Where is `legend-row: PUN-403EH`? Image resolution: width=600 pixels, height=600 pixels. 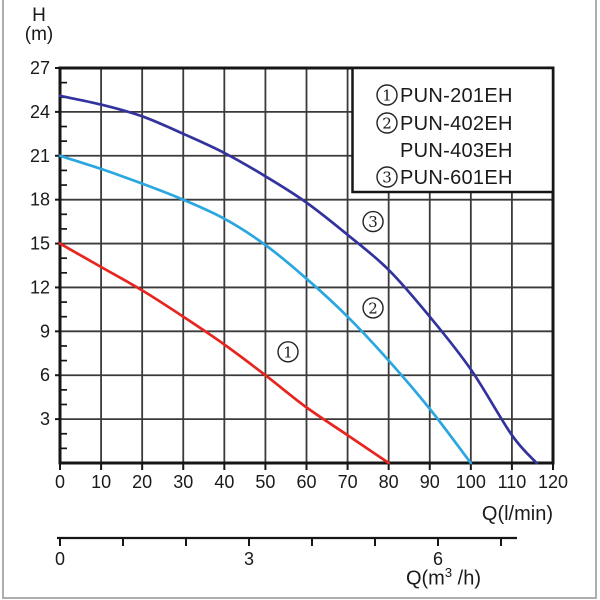
legend-row: PUN-403EH is located at coordinates (456, 151).